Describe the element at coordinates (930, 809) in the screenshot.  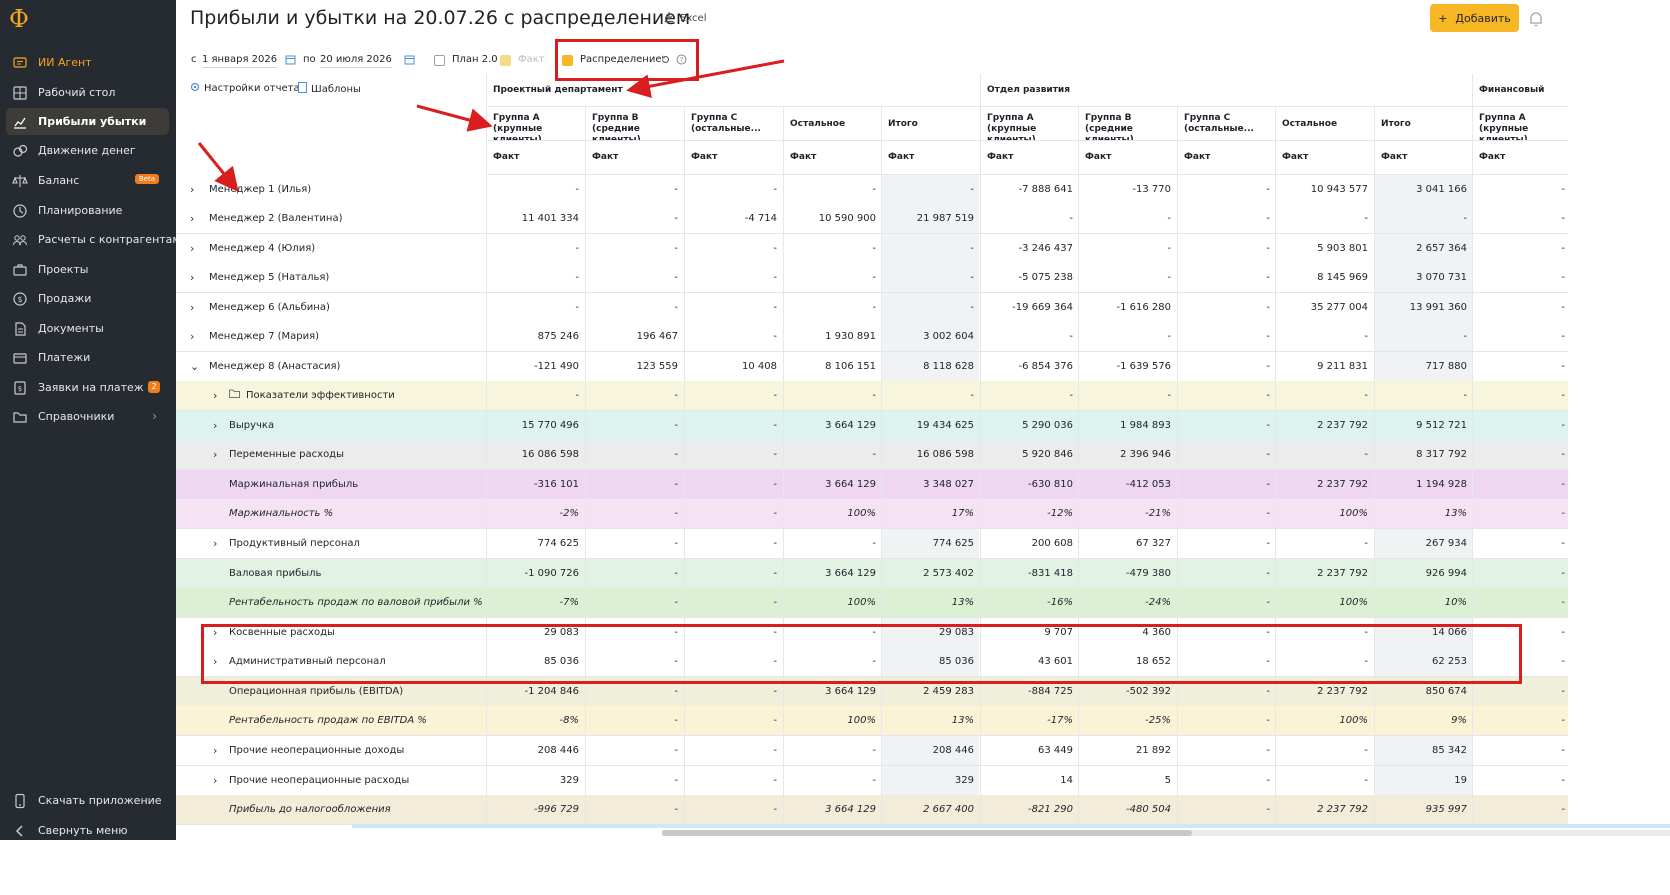
I see `table-cell: 2 667 400` at that location.